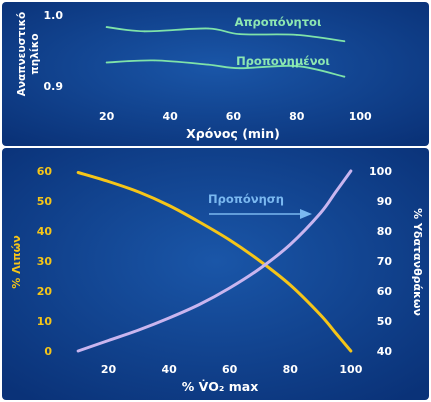  What do you see at coordinates (170, 116) in the screenshot?
I see `top-xtick-label: 40` at bounding box center [170, 116].